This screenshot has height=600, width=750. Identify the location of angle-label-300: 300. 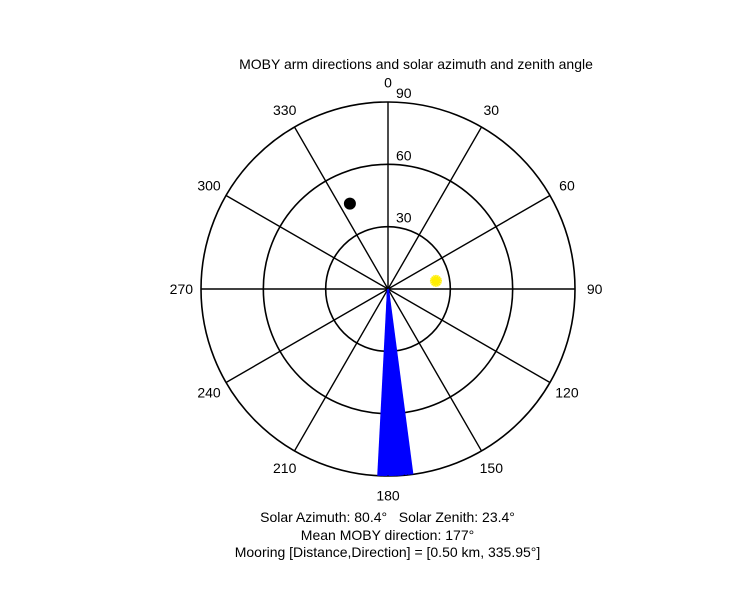
(209, 186).